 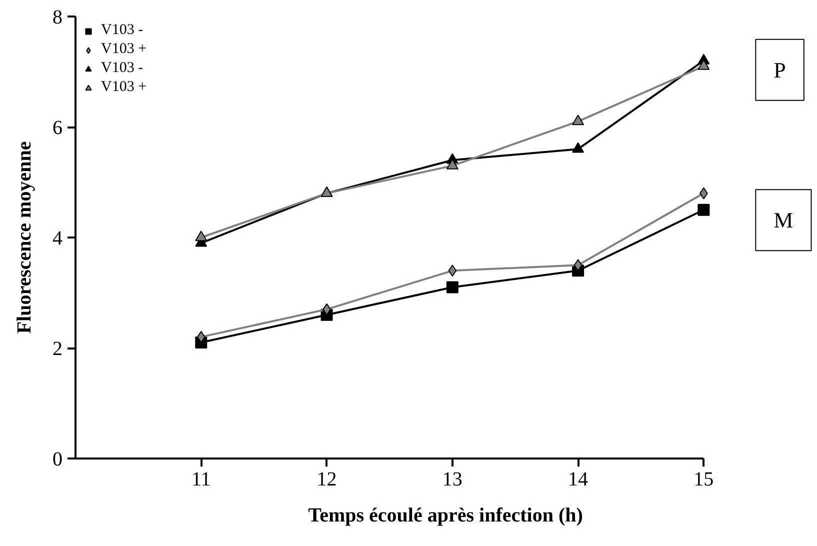 I want to click on y-tick-label: 6, so click(x=57, y=128).